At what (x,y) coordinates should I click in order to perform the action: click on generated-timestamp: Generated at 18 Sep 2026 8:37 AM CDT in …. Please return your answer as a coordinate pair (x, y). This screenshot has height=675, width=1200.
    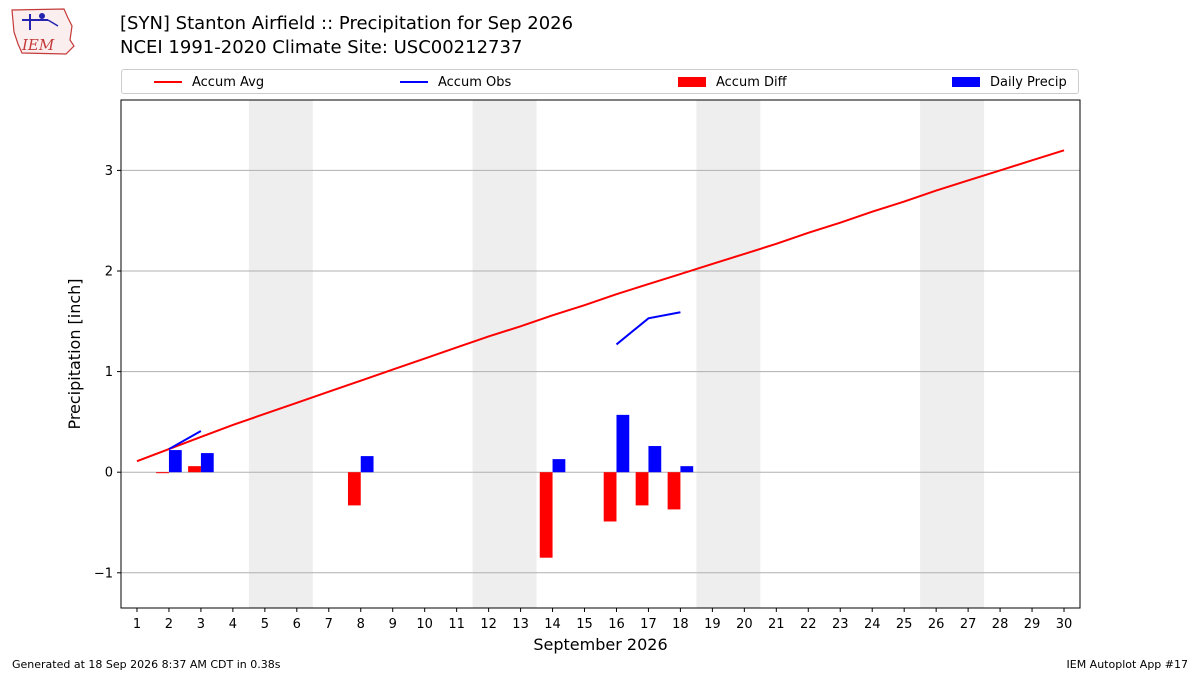
    Looking at the image, I should click on (146, 664).